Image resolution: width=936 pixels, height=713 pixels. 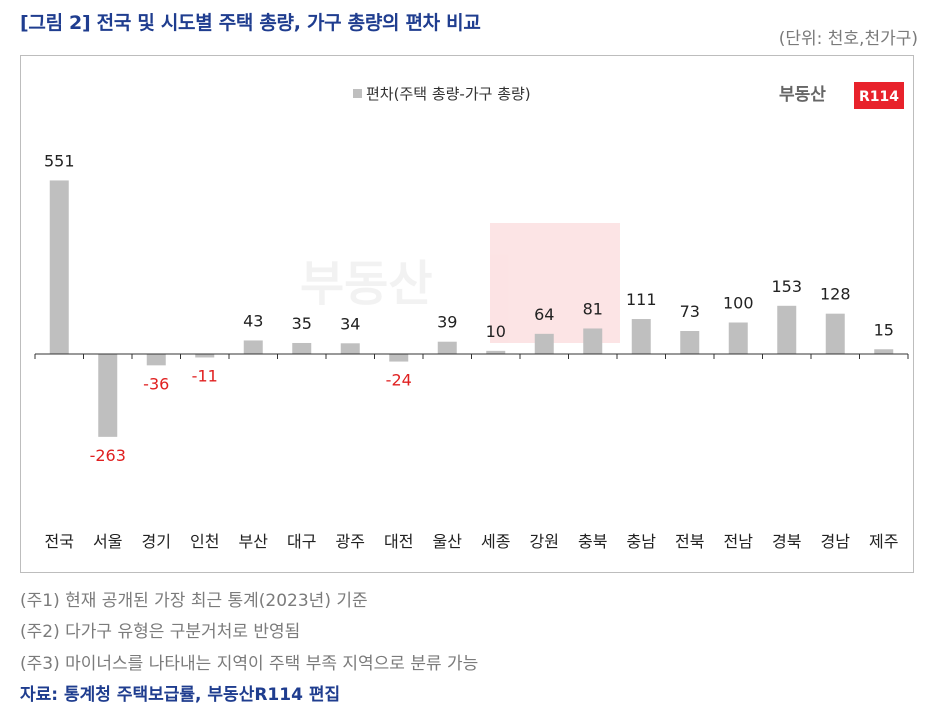 What do you see at coordinates (350, 348) in the screenshot?
I see `bar-광주` at bounding box center [350, 348].